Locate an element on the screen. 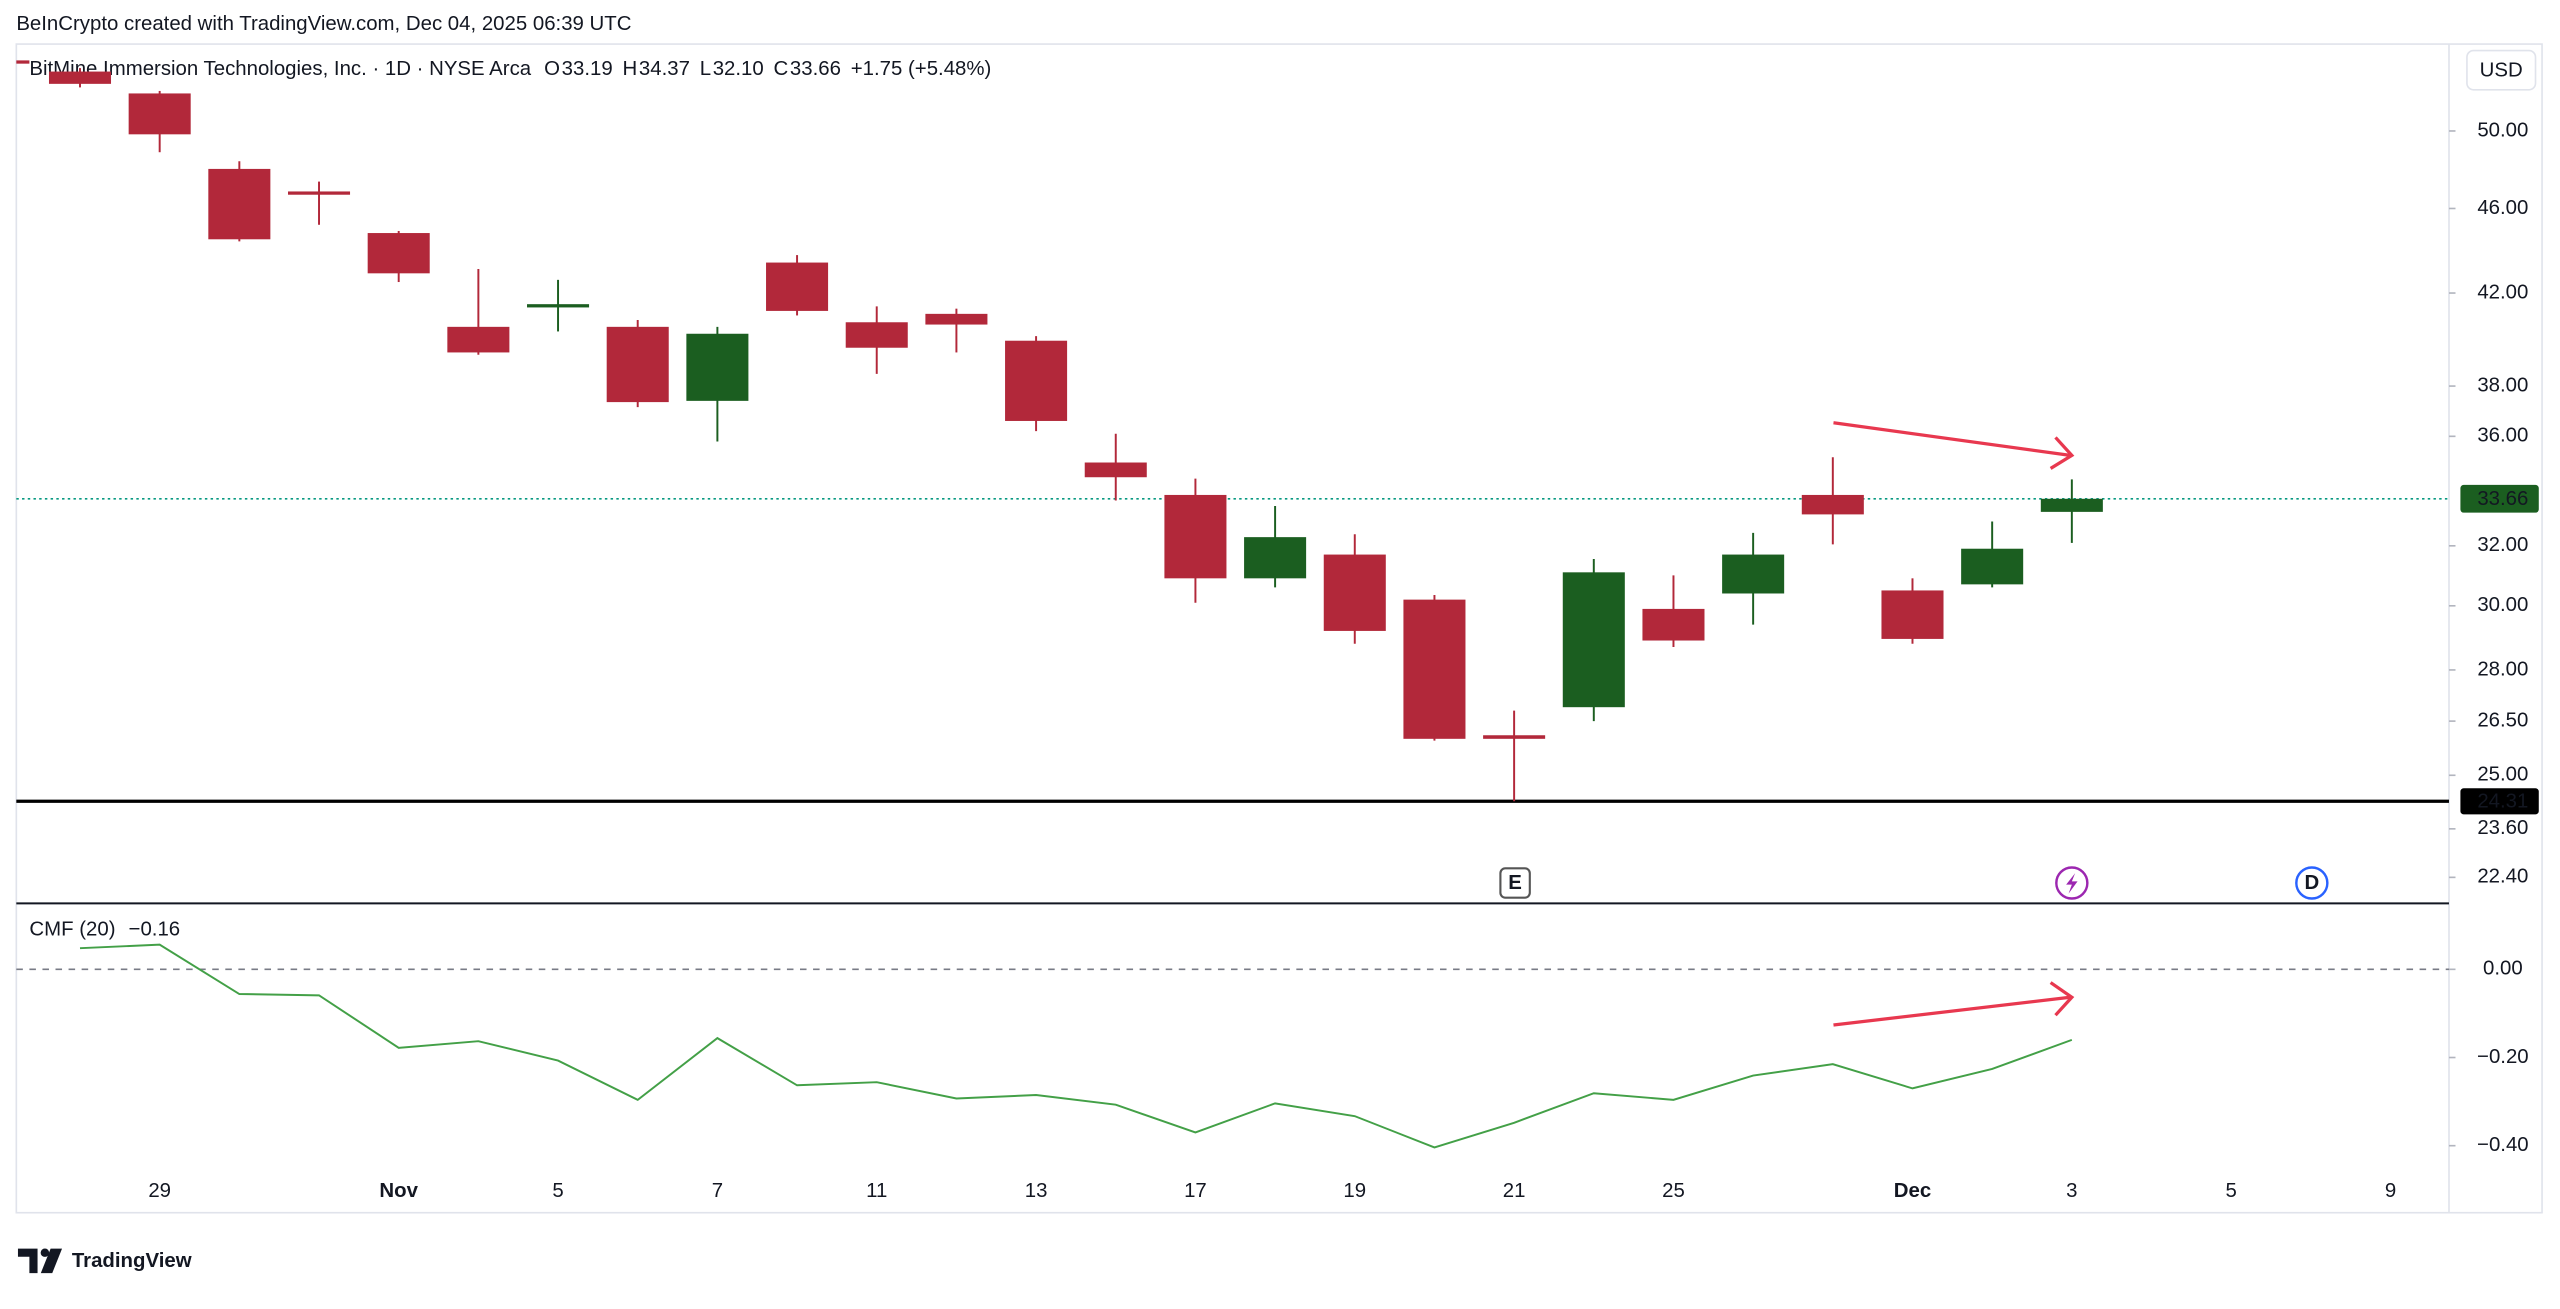 The image size is (2560, 1309). currency-button is located at coordinates (2501, 70).